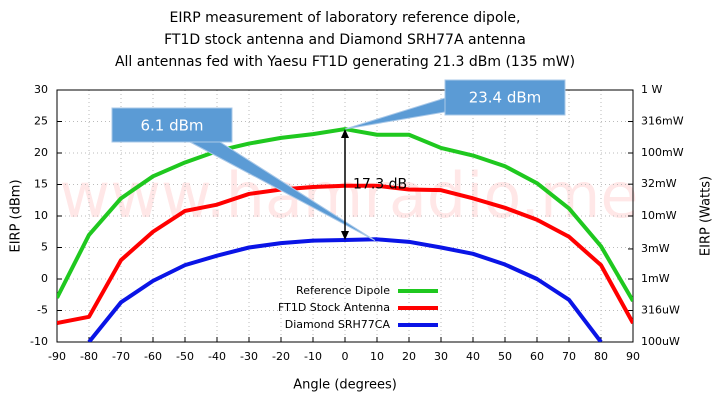  What do you see at coordinates (660, 341) in the screenshot?
I see `y2-tick-label: 100uW` at bounding box center [660, 341].